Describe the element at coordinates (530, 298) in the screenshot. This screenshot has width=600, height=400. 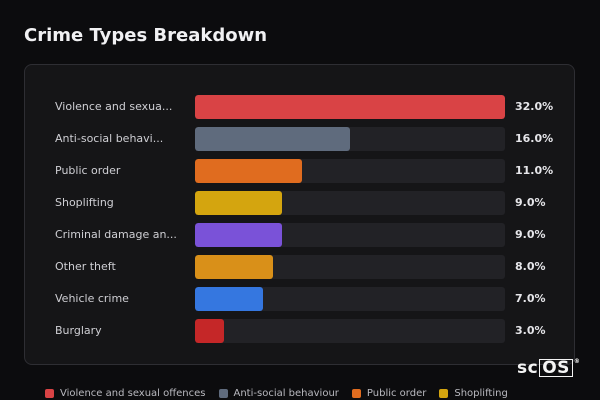
I see `value-label: 7.0%` at that location.